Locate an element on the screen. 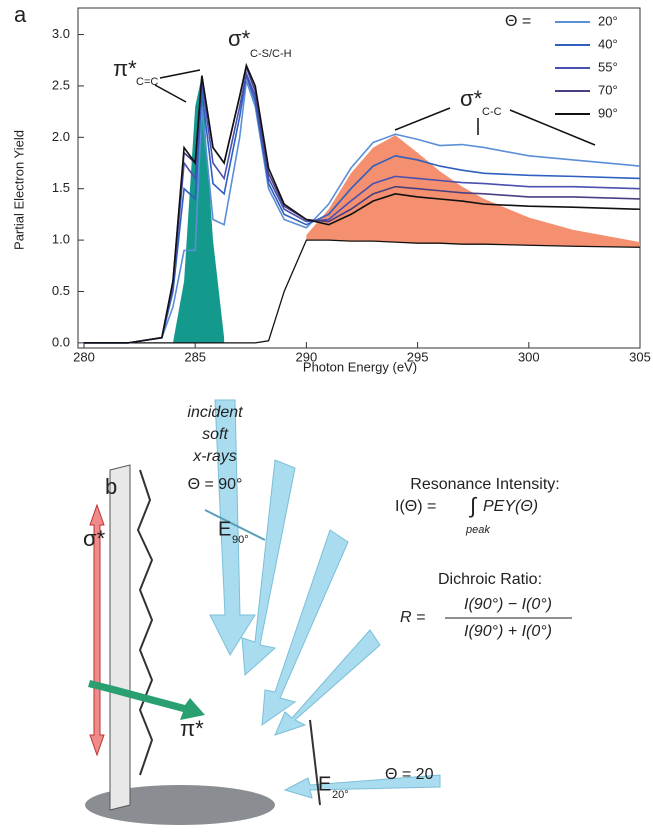  legend-label: 55° is located at coordinates (608, 66).